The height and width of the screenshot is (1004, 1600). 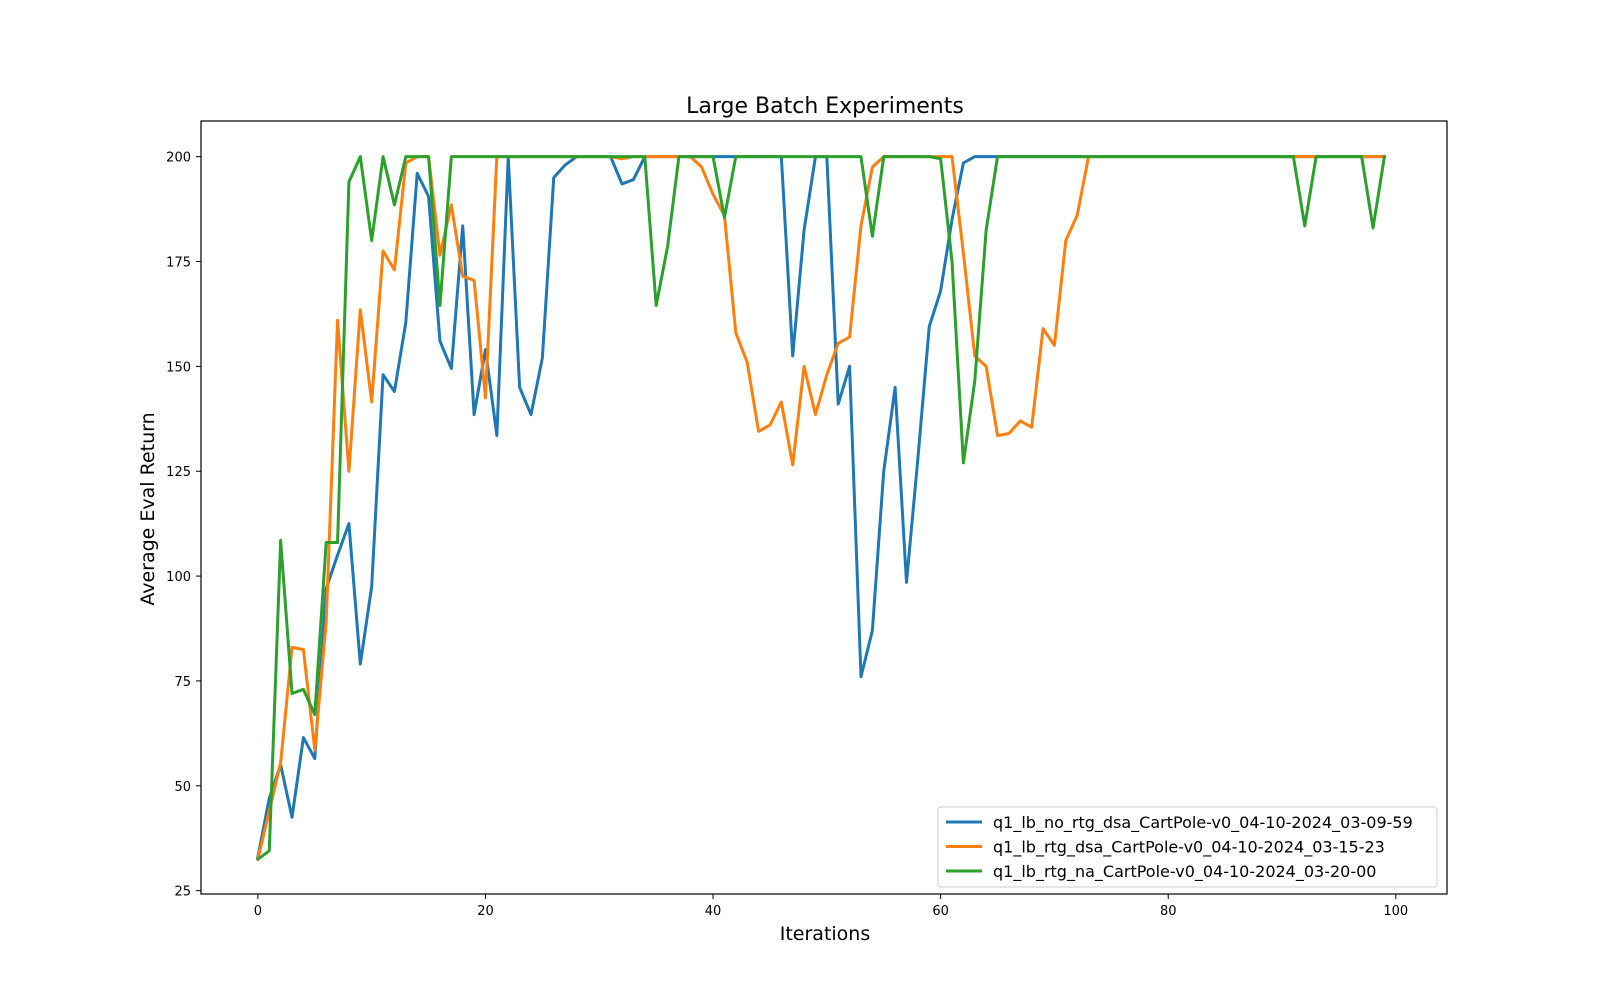 I want to click on y-tick-label: 75, so click(x=182, y=682).